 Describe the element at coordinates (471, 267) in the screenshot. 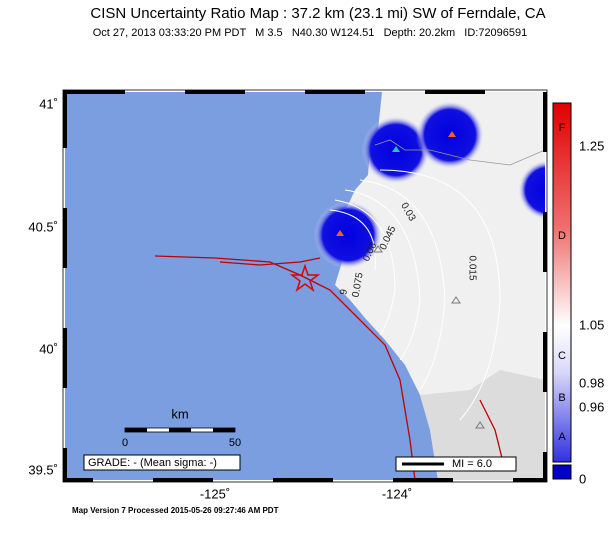

I see `contour-label: 0.015` at that location.